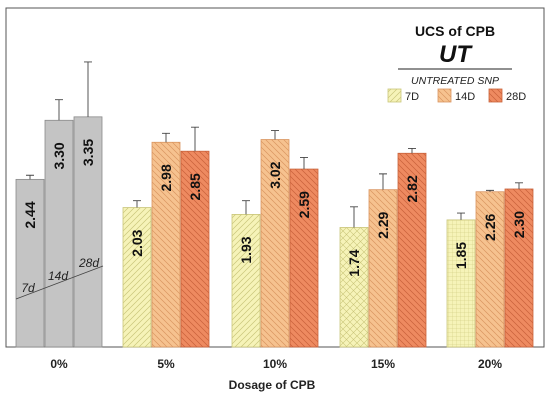  Describe the element at coordinates (519, 267) in the screenshot. I see `bar-hatch-28D-20%` at that location.